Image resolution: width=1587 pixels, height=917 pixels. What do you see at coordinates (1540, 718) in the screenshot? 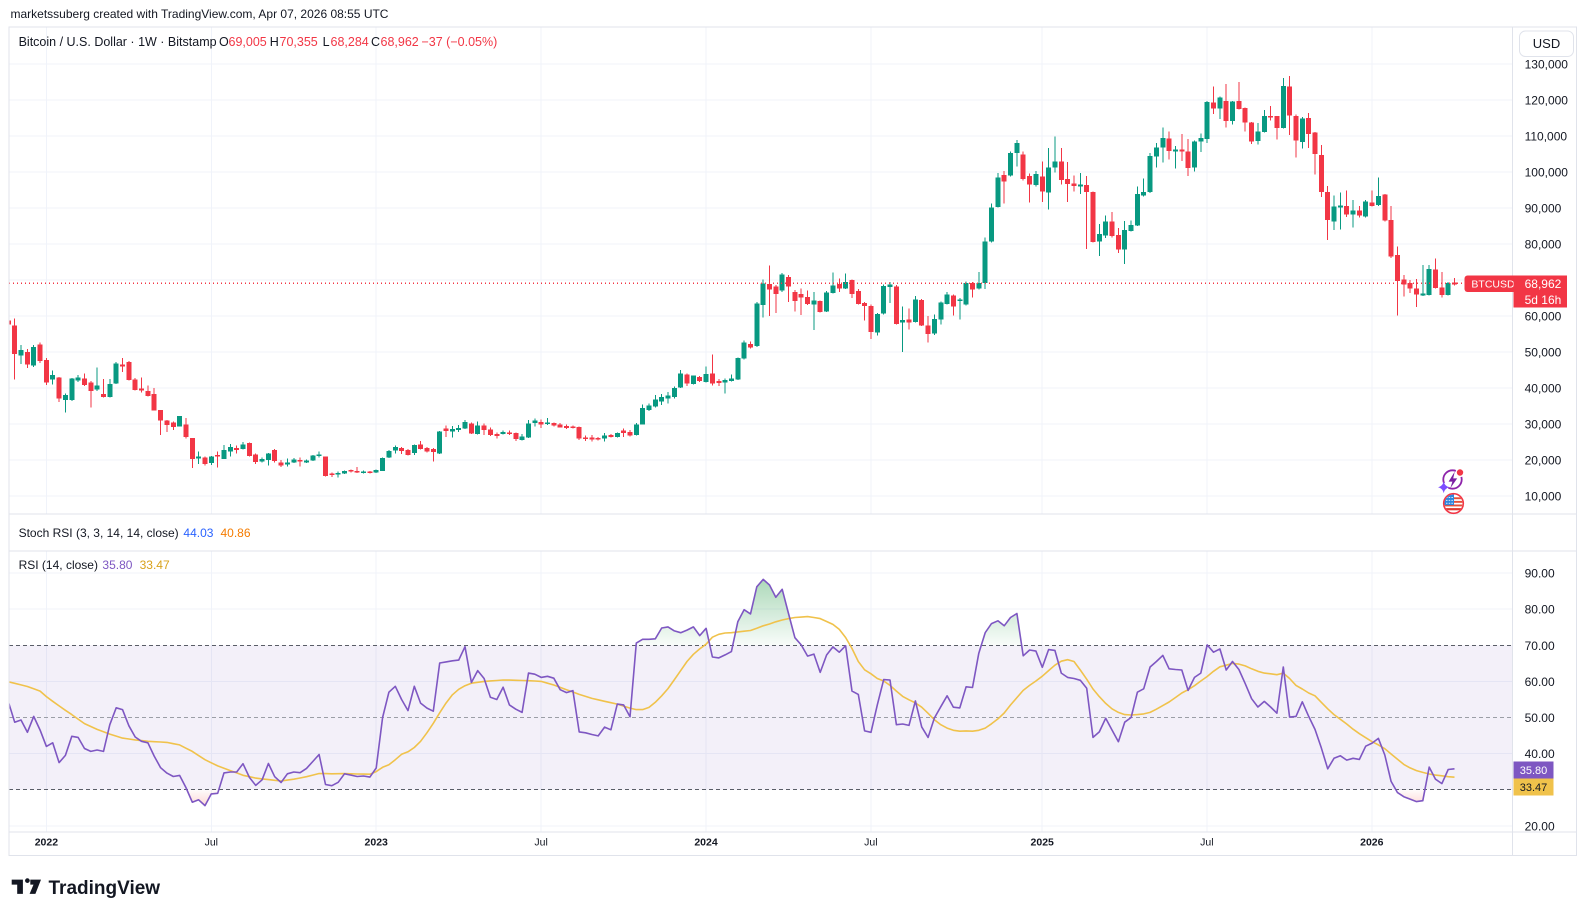
I see `svg-text: 50.00` at bounding box center [1540, 718].